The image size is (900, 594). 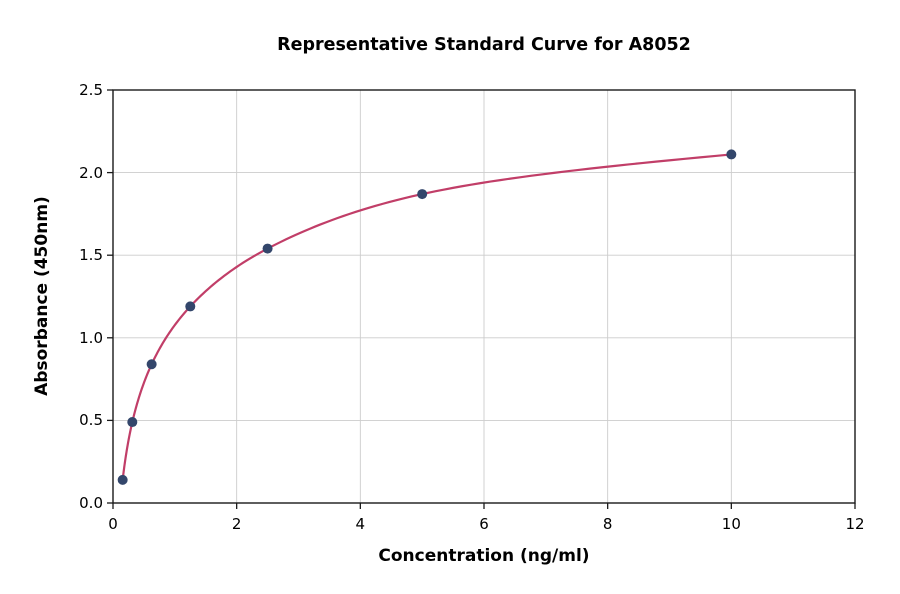 I want to click on y-tick-label: 2.5, so click(x=91, y=90).